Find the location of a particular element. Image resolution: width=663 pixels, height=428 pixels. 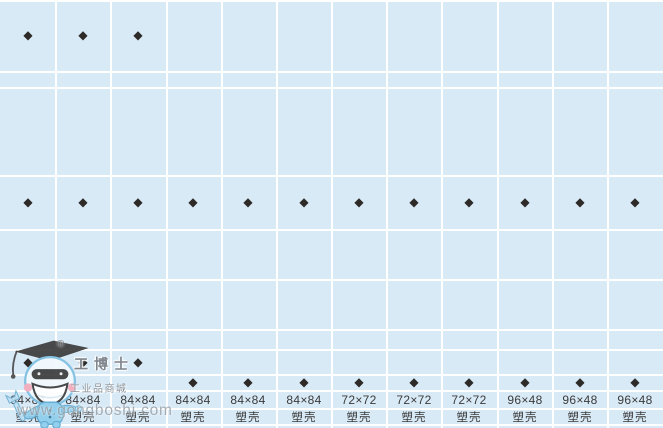

mascot-tassel is located at coordinates (14, 362).